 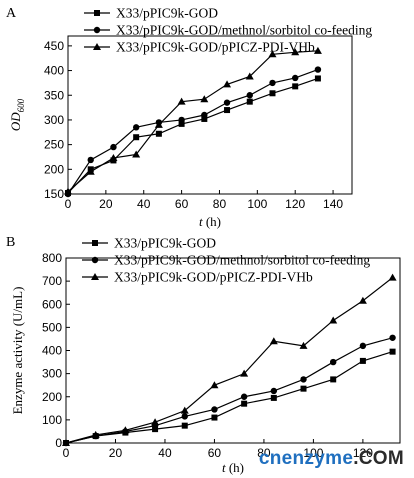 What do you see at coordinates (11, 13) in the screenshot?
I see `panel-label-a: A` at bounding box center [11, 13].